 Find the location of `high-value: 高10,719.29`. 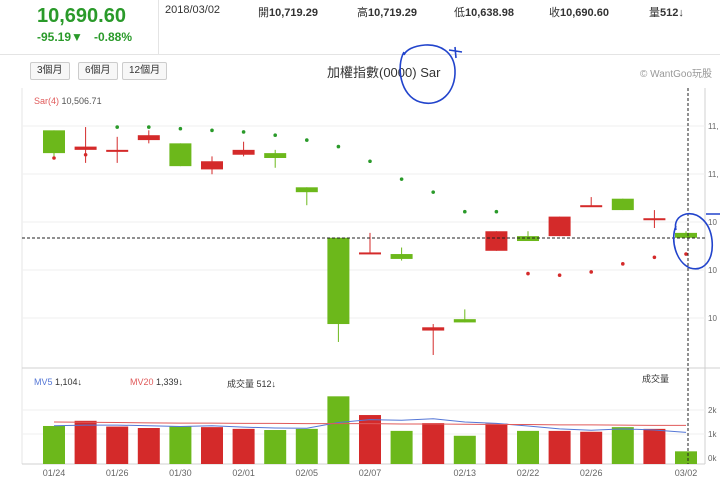

high-value: 高10,719.29 is located at coordinates (387, 12).